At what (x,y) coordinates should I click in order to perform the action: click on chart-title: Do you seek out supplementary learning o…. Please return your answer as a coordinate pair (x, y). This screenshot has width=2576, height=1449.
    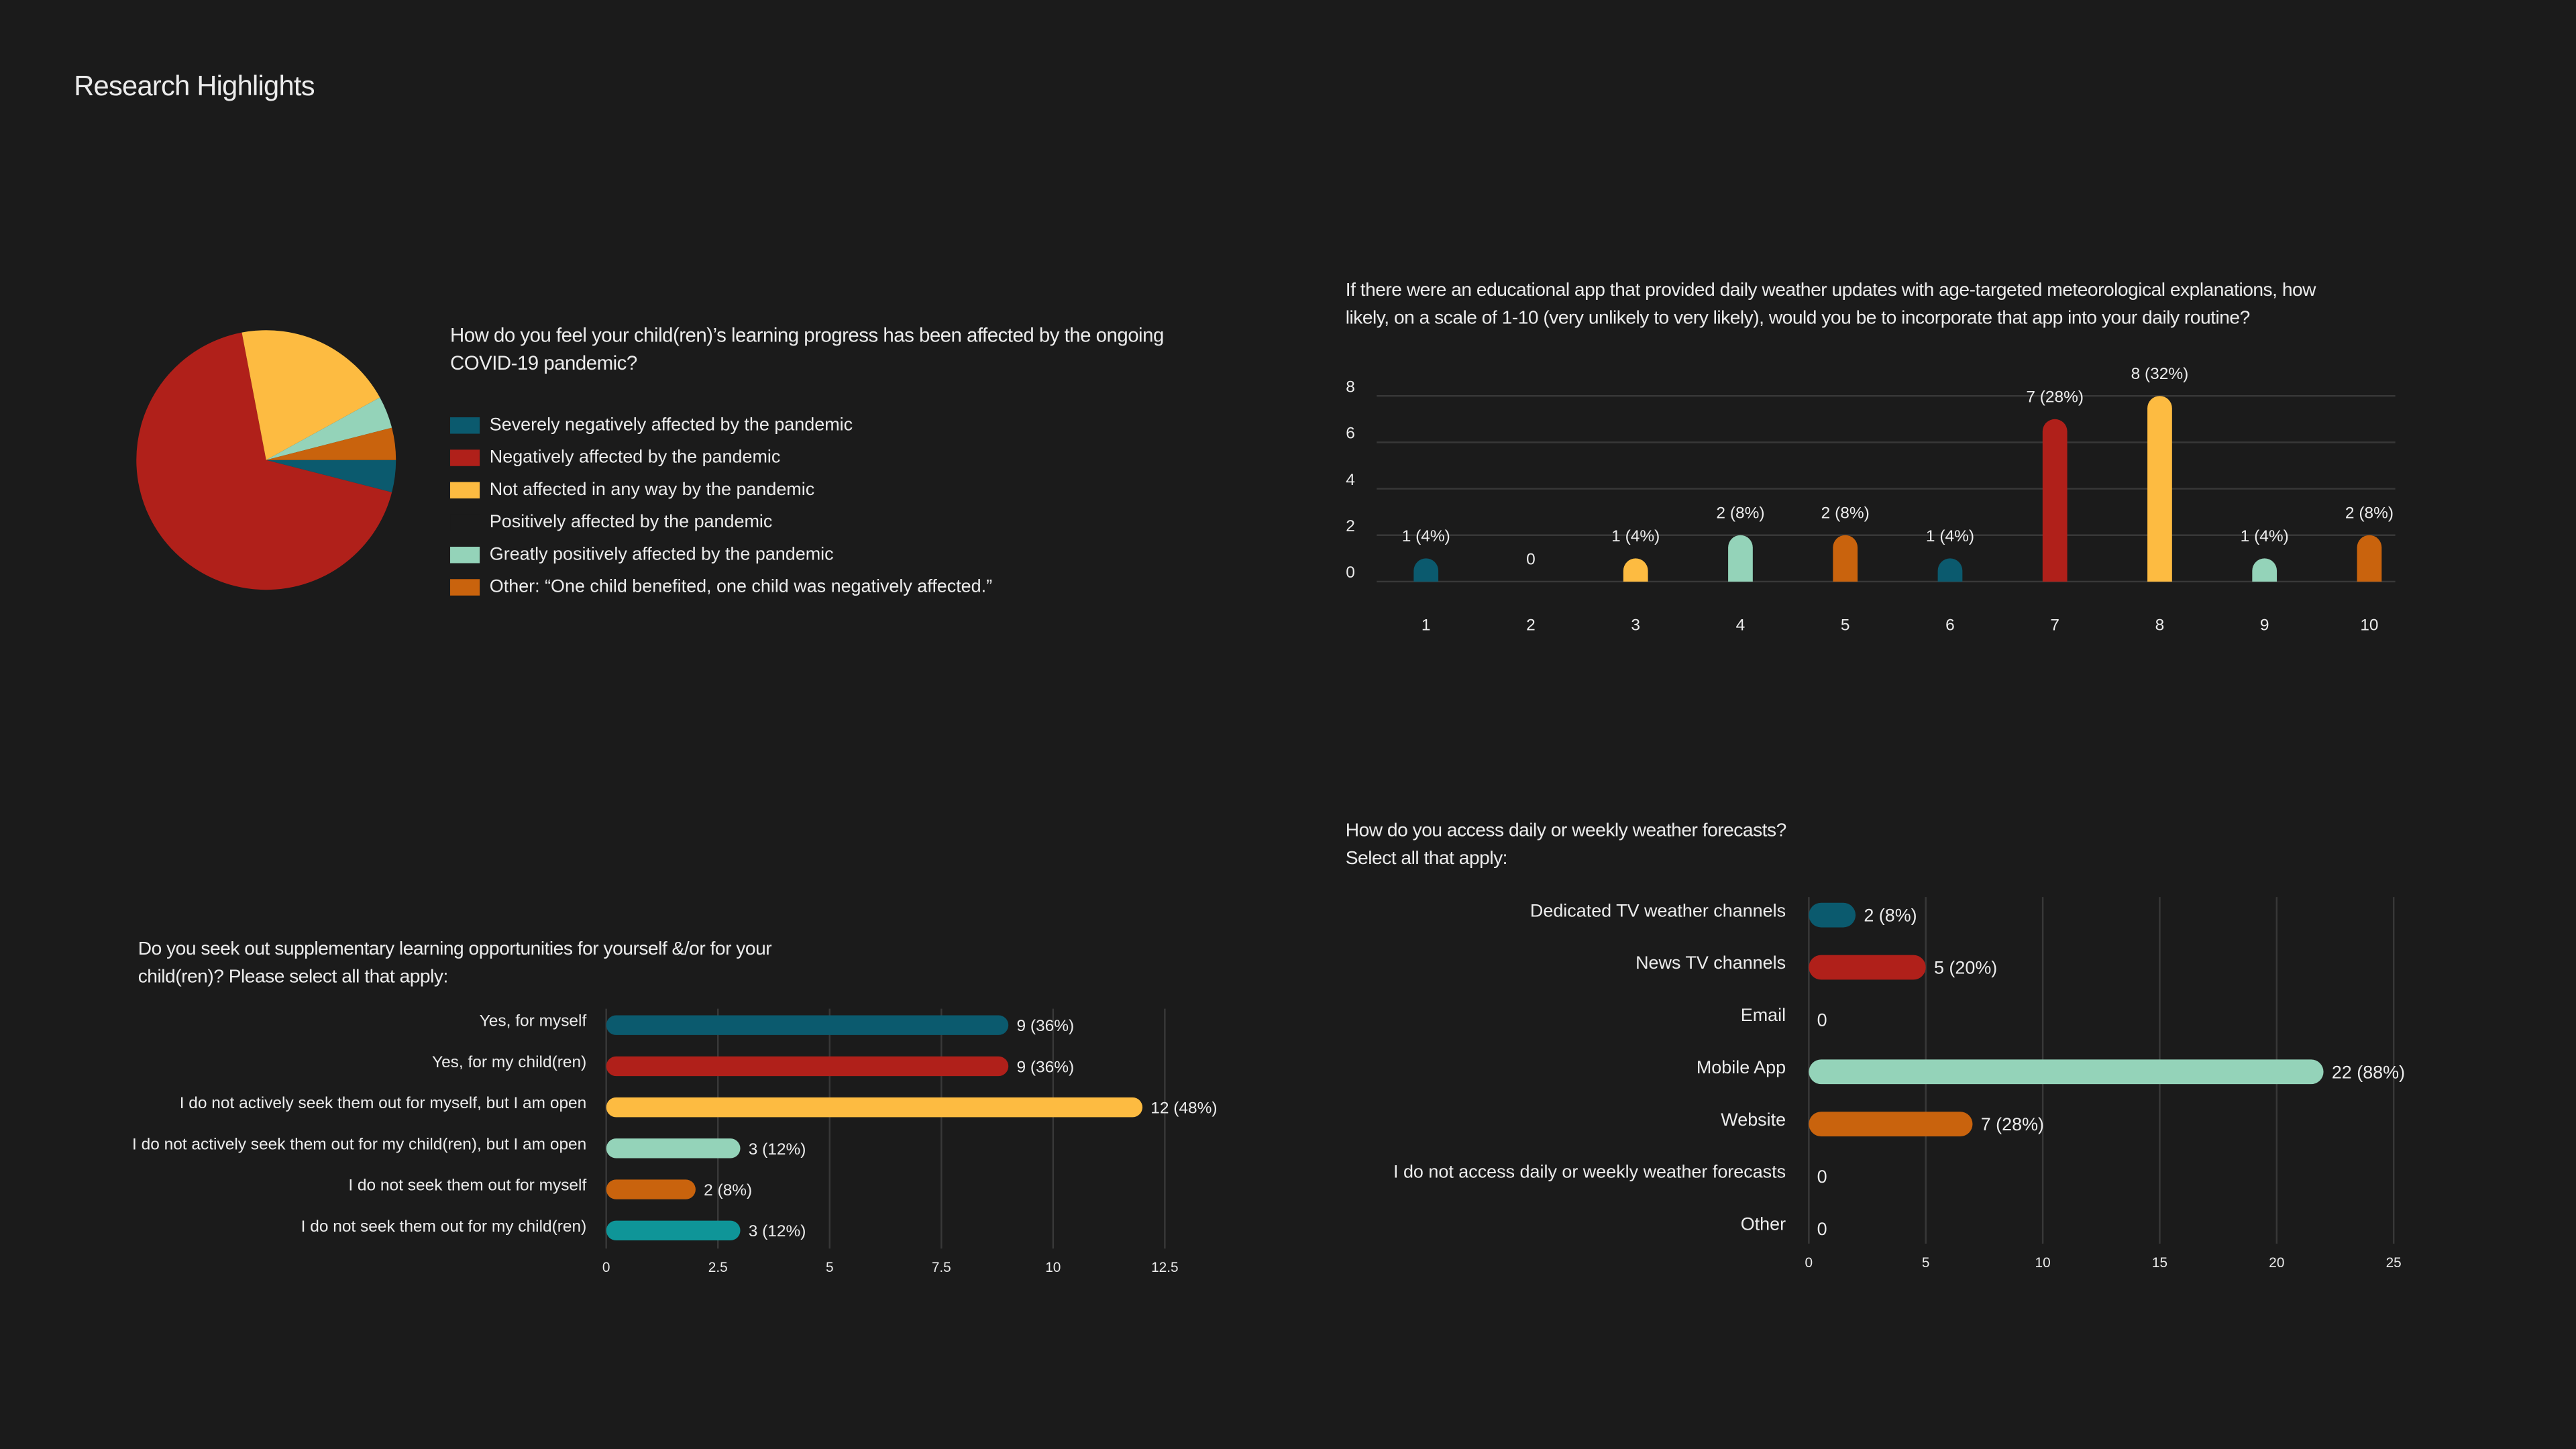
    Looking at the image, I should click on (455, 963).